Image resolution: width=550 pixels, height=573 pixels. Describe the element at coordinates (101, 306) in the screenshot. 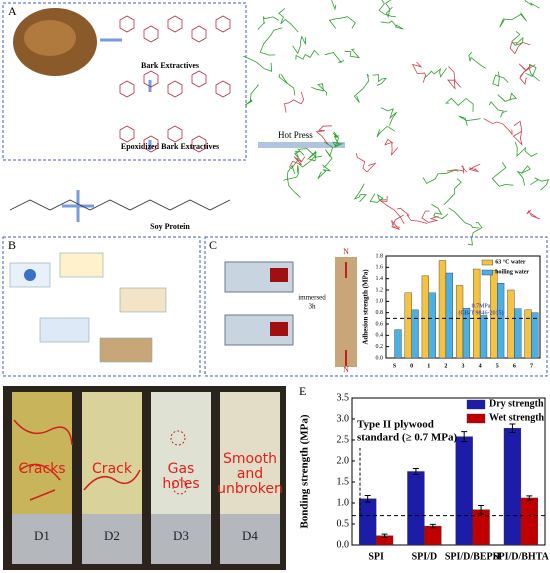

I see `panel-b-frame` at that location.